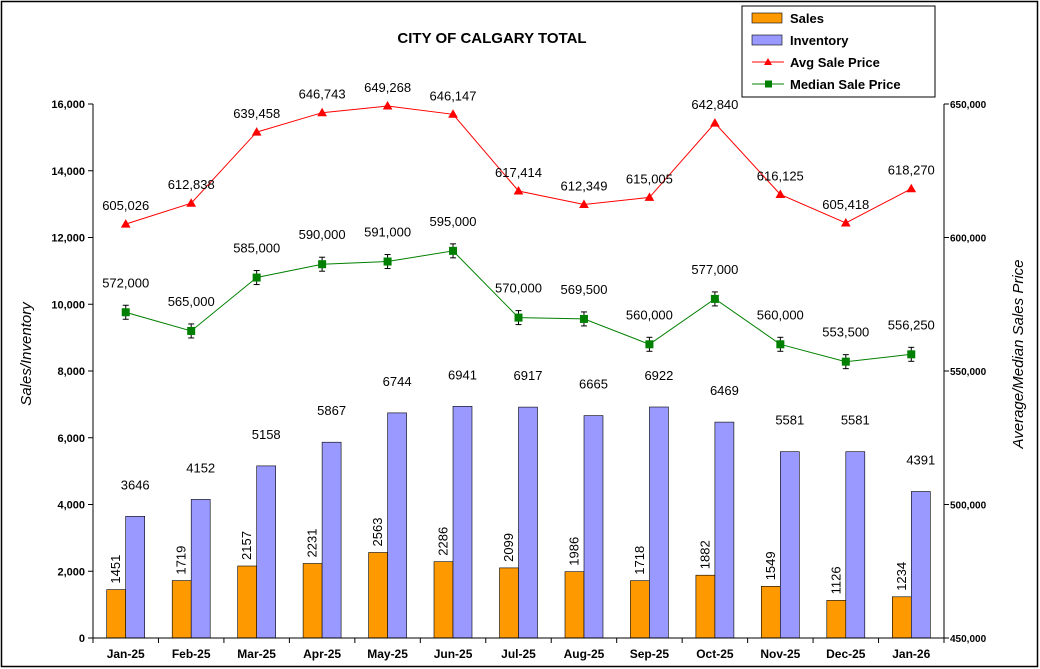 The width and height of the screenshot is (1040, 669). Describe the element at coordinates (835, 62) in the screenshot. I see `legend-label: Avg Sale Price` at that location.